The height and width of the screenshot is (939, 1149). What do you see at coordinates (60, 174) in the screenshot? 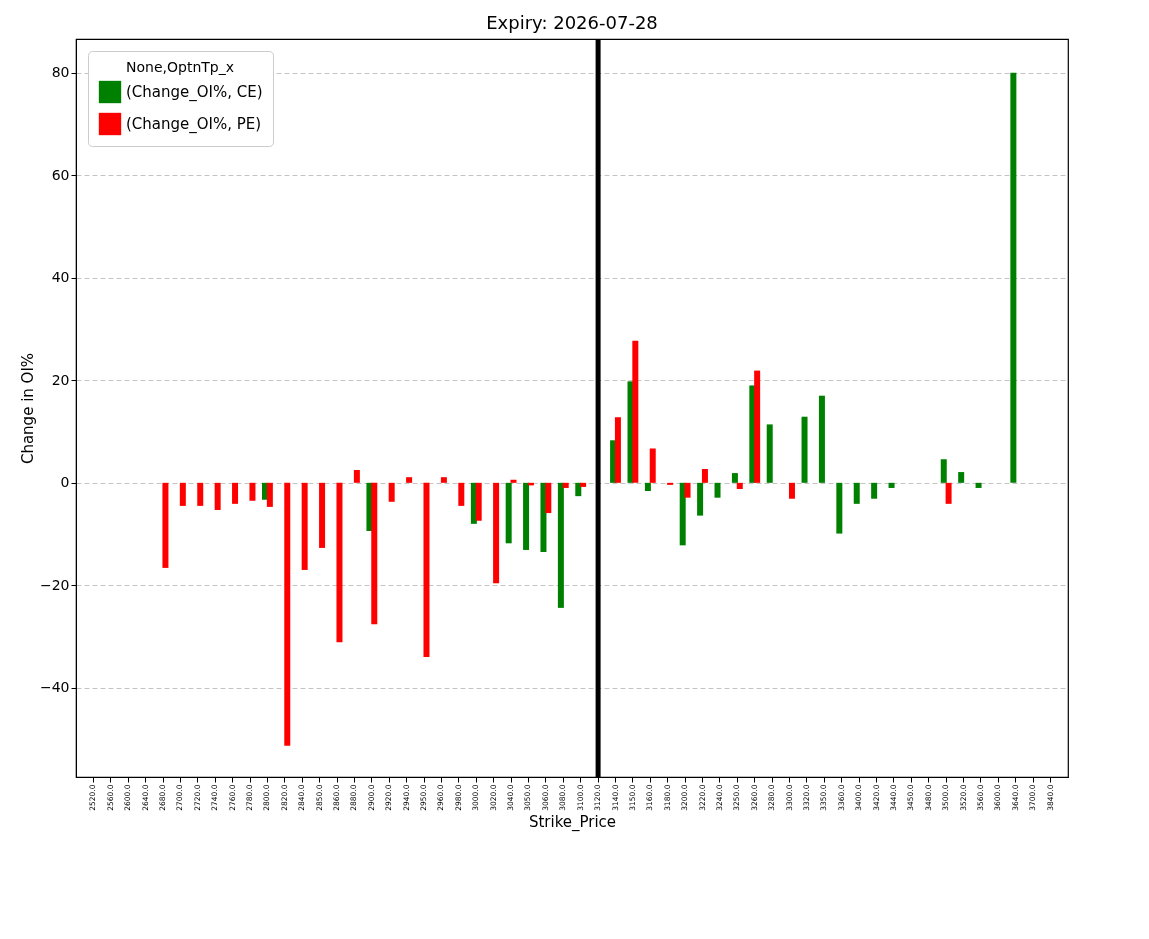
I see `y-tick-label: 60` at bounding box center [60, 174].